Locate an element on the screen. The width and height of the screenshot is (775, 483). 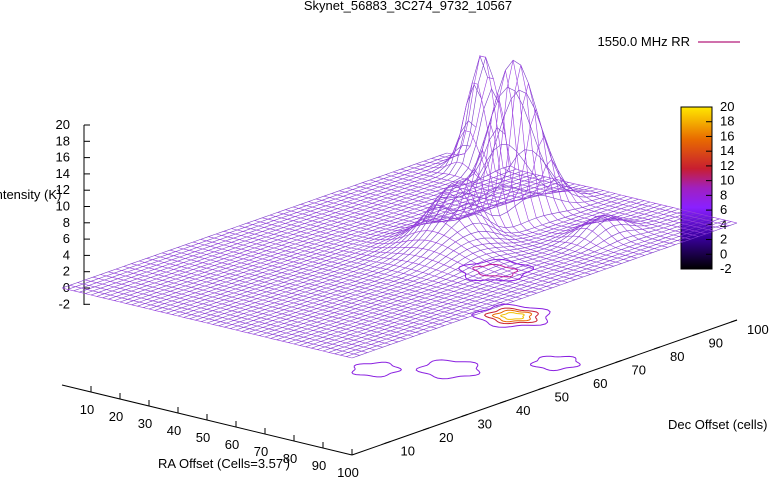
z-tick-label: 20 is located at coordinates (63, 124).